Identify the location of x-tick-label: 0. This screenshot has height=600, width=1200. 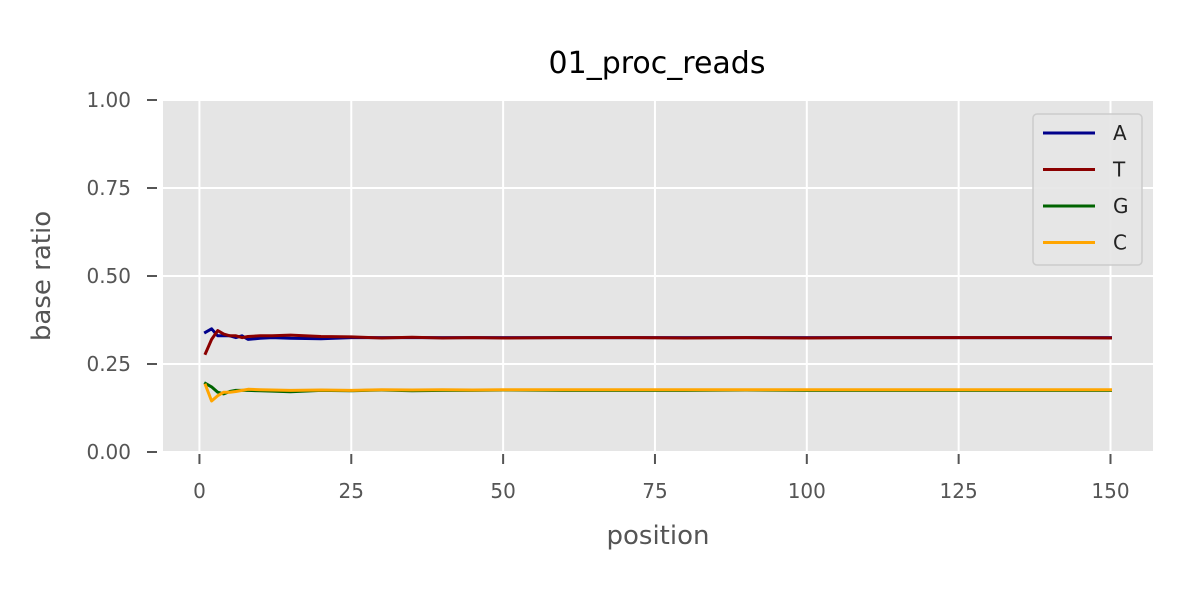
(199, 491).